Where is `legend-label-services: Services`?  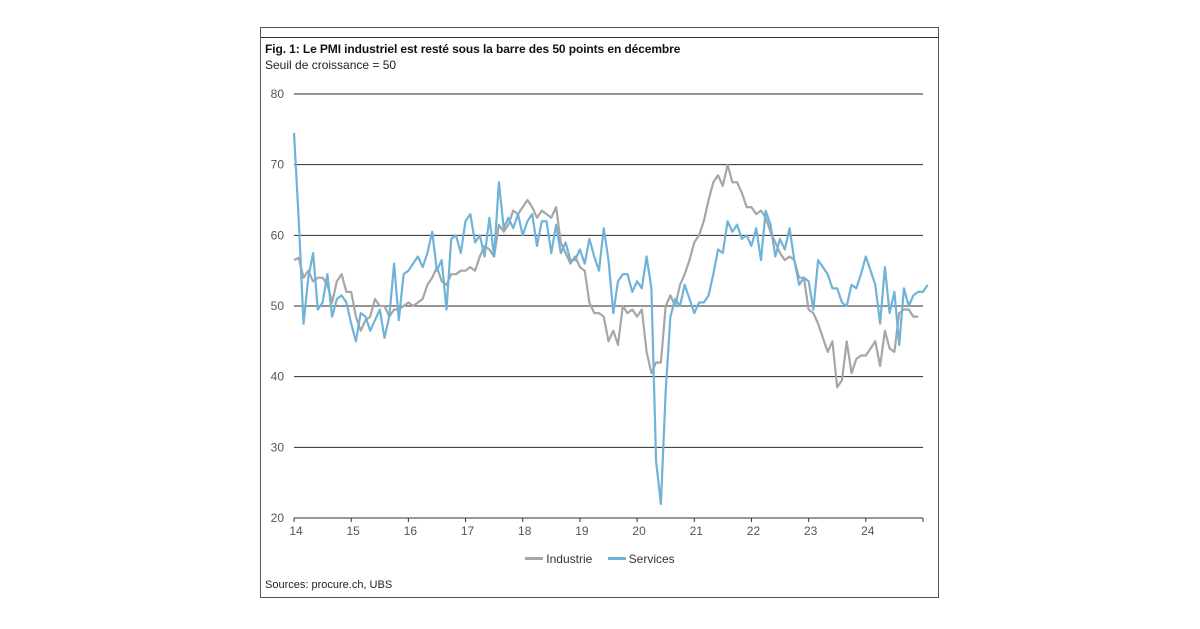 legend-label-services: Services is located at coordinates (651, 558).